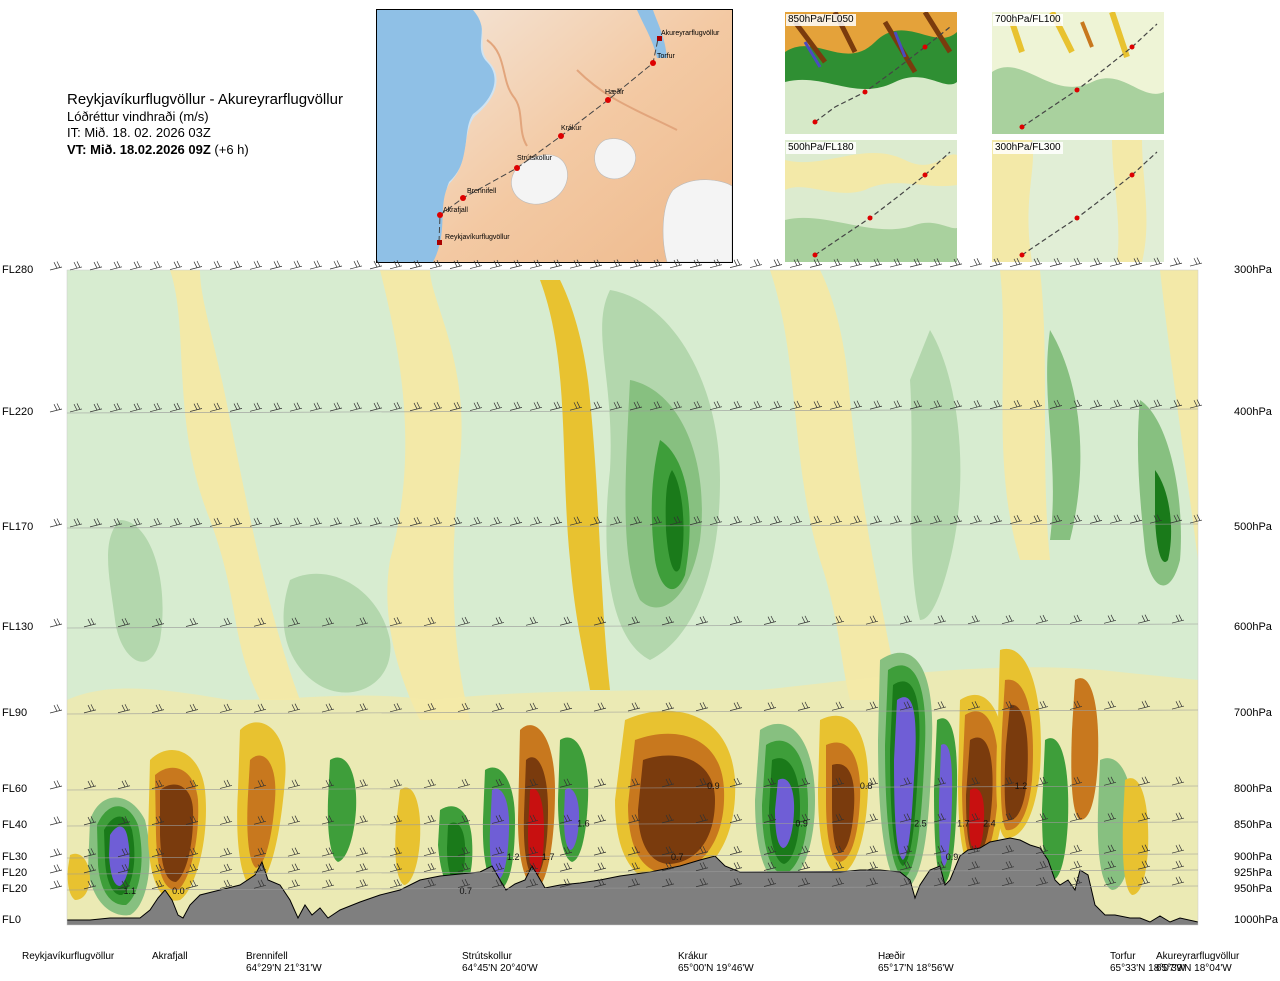 The image size is (1280, 981). What do you see at coordinates (1253, 270) in the screenshot?
I see `hpa-label: 300hPa` at bounding box center [1253, 270].